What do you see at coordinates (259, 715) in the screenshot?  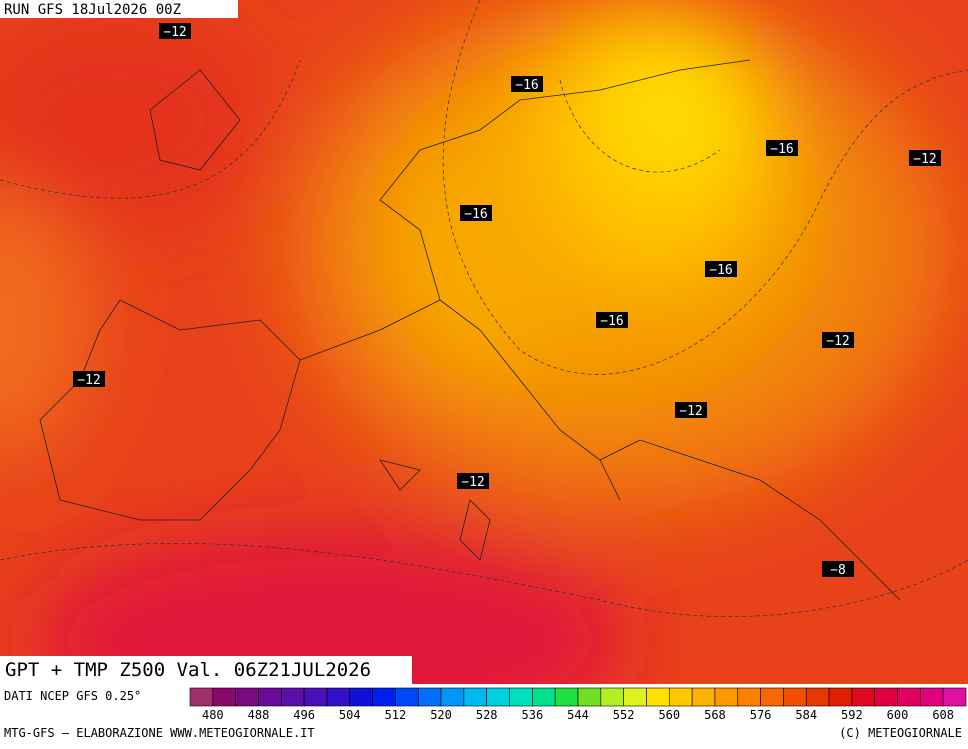 I see `colorbar-tick-label: 488` at bounding box center [259, 715].